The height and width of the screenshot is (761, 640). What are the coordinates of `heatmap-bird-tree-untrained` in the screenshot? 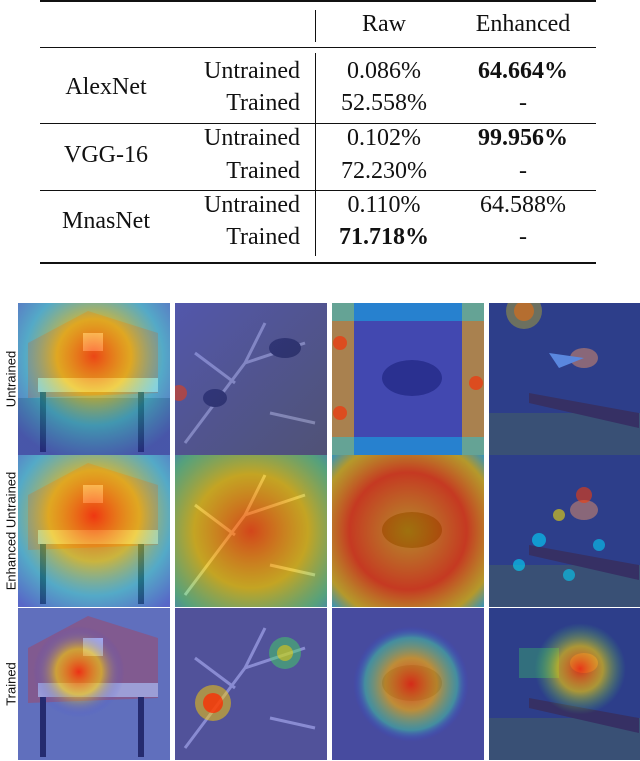 It's located at (251, 379).